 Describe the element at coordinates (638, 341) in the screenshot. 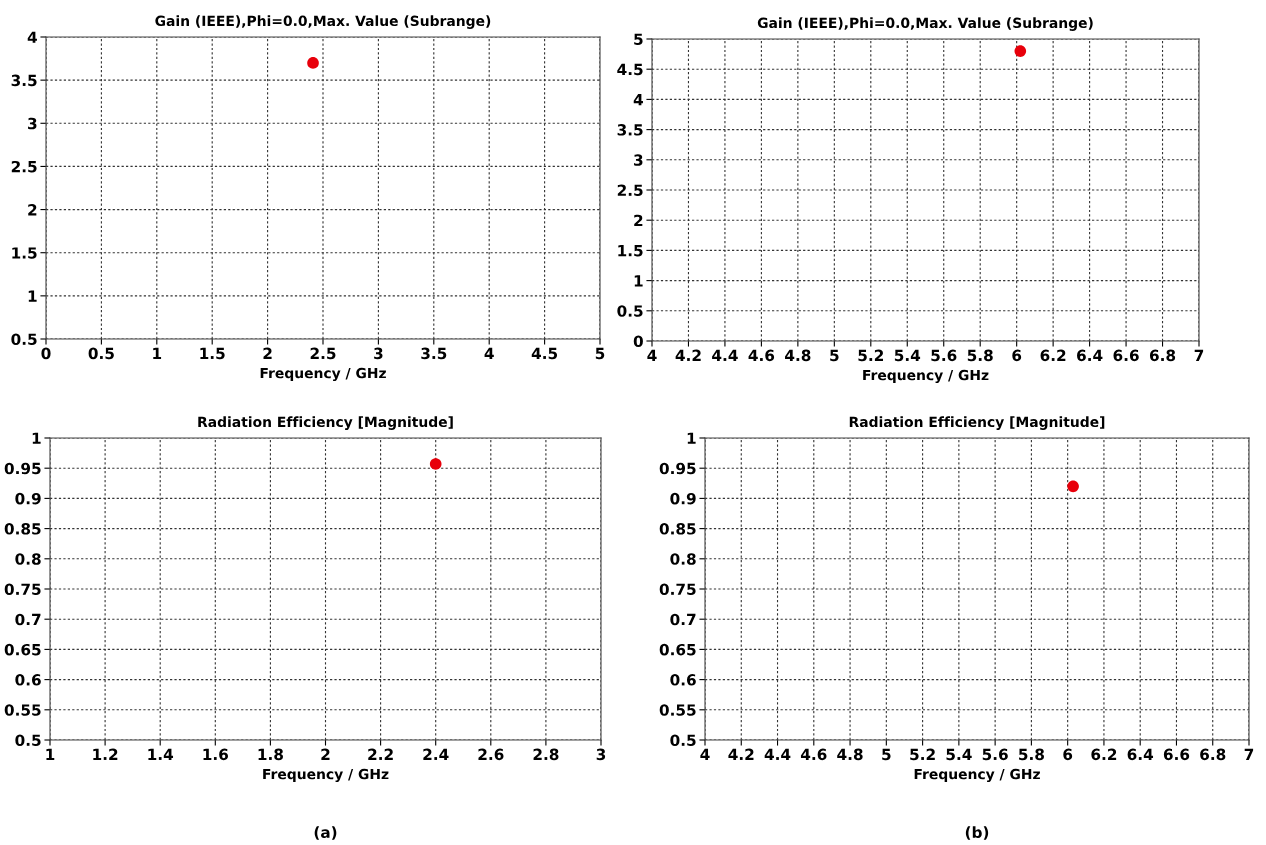

I see `y-tick-label: 0` at that location.